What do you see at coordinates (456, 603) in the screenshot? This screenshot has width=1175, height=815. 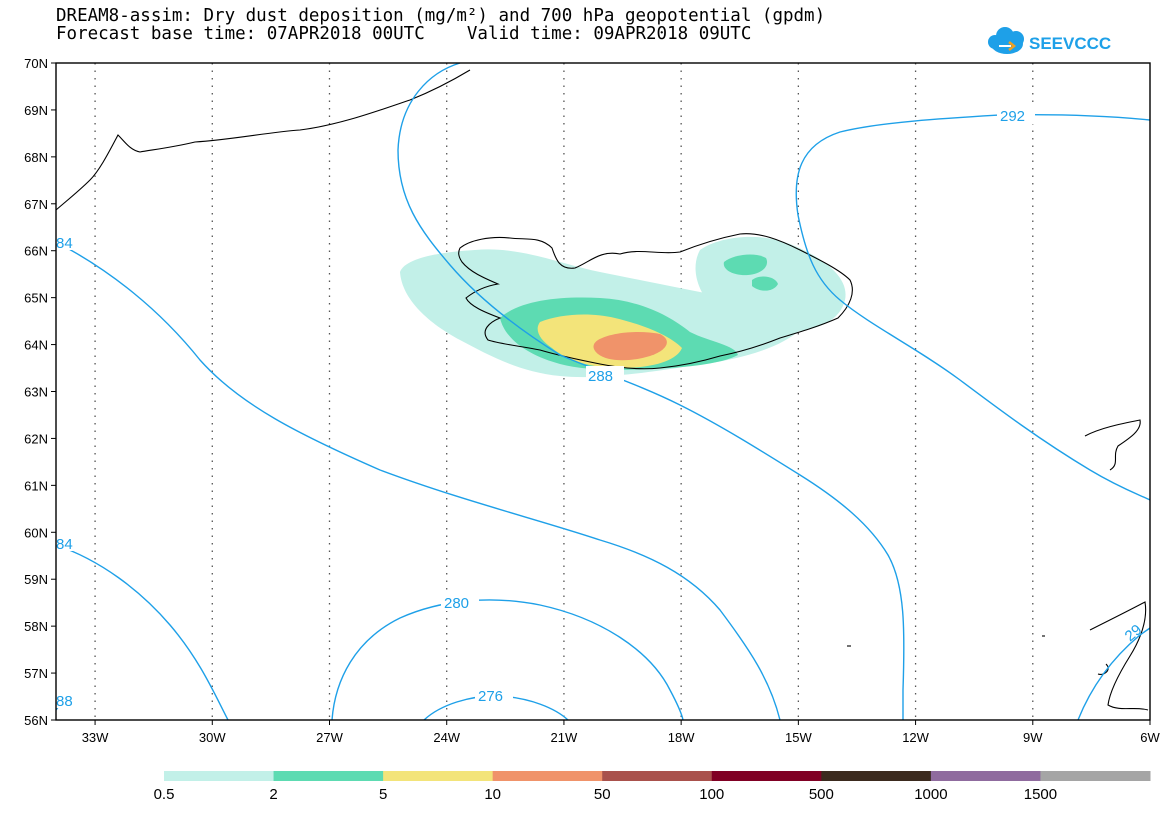 I see `contour-label-280: 280` at bounding box center [456, 603].